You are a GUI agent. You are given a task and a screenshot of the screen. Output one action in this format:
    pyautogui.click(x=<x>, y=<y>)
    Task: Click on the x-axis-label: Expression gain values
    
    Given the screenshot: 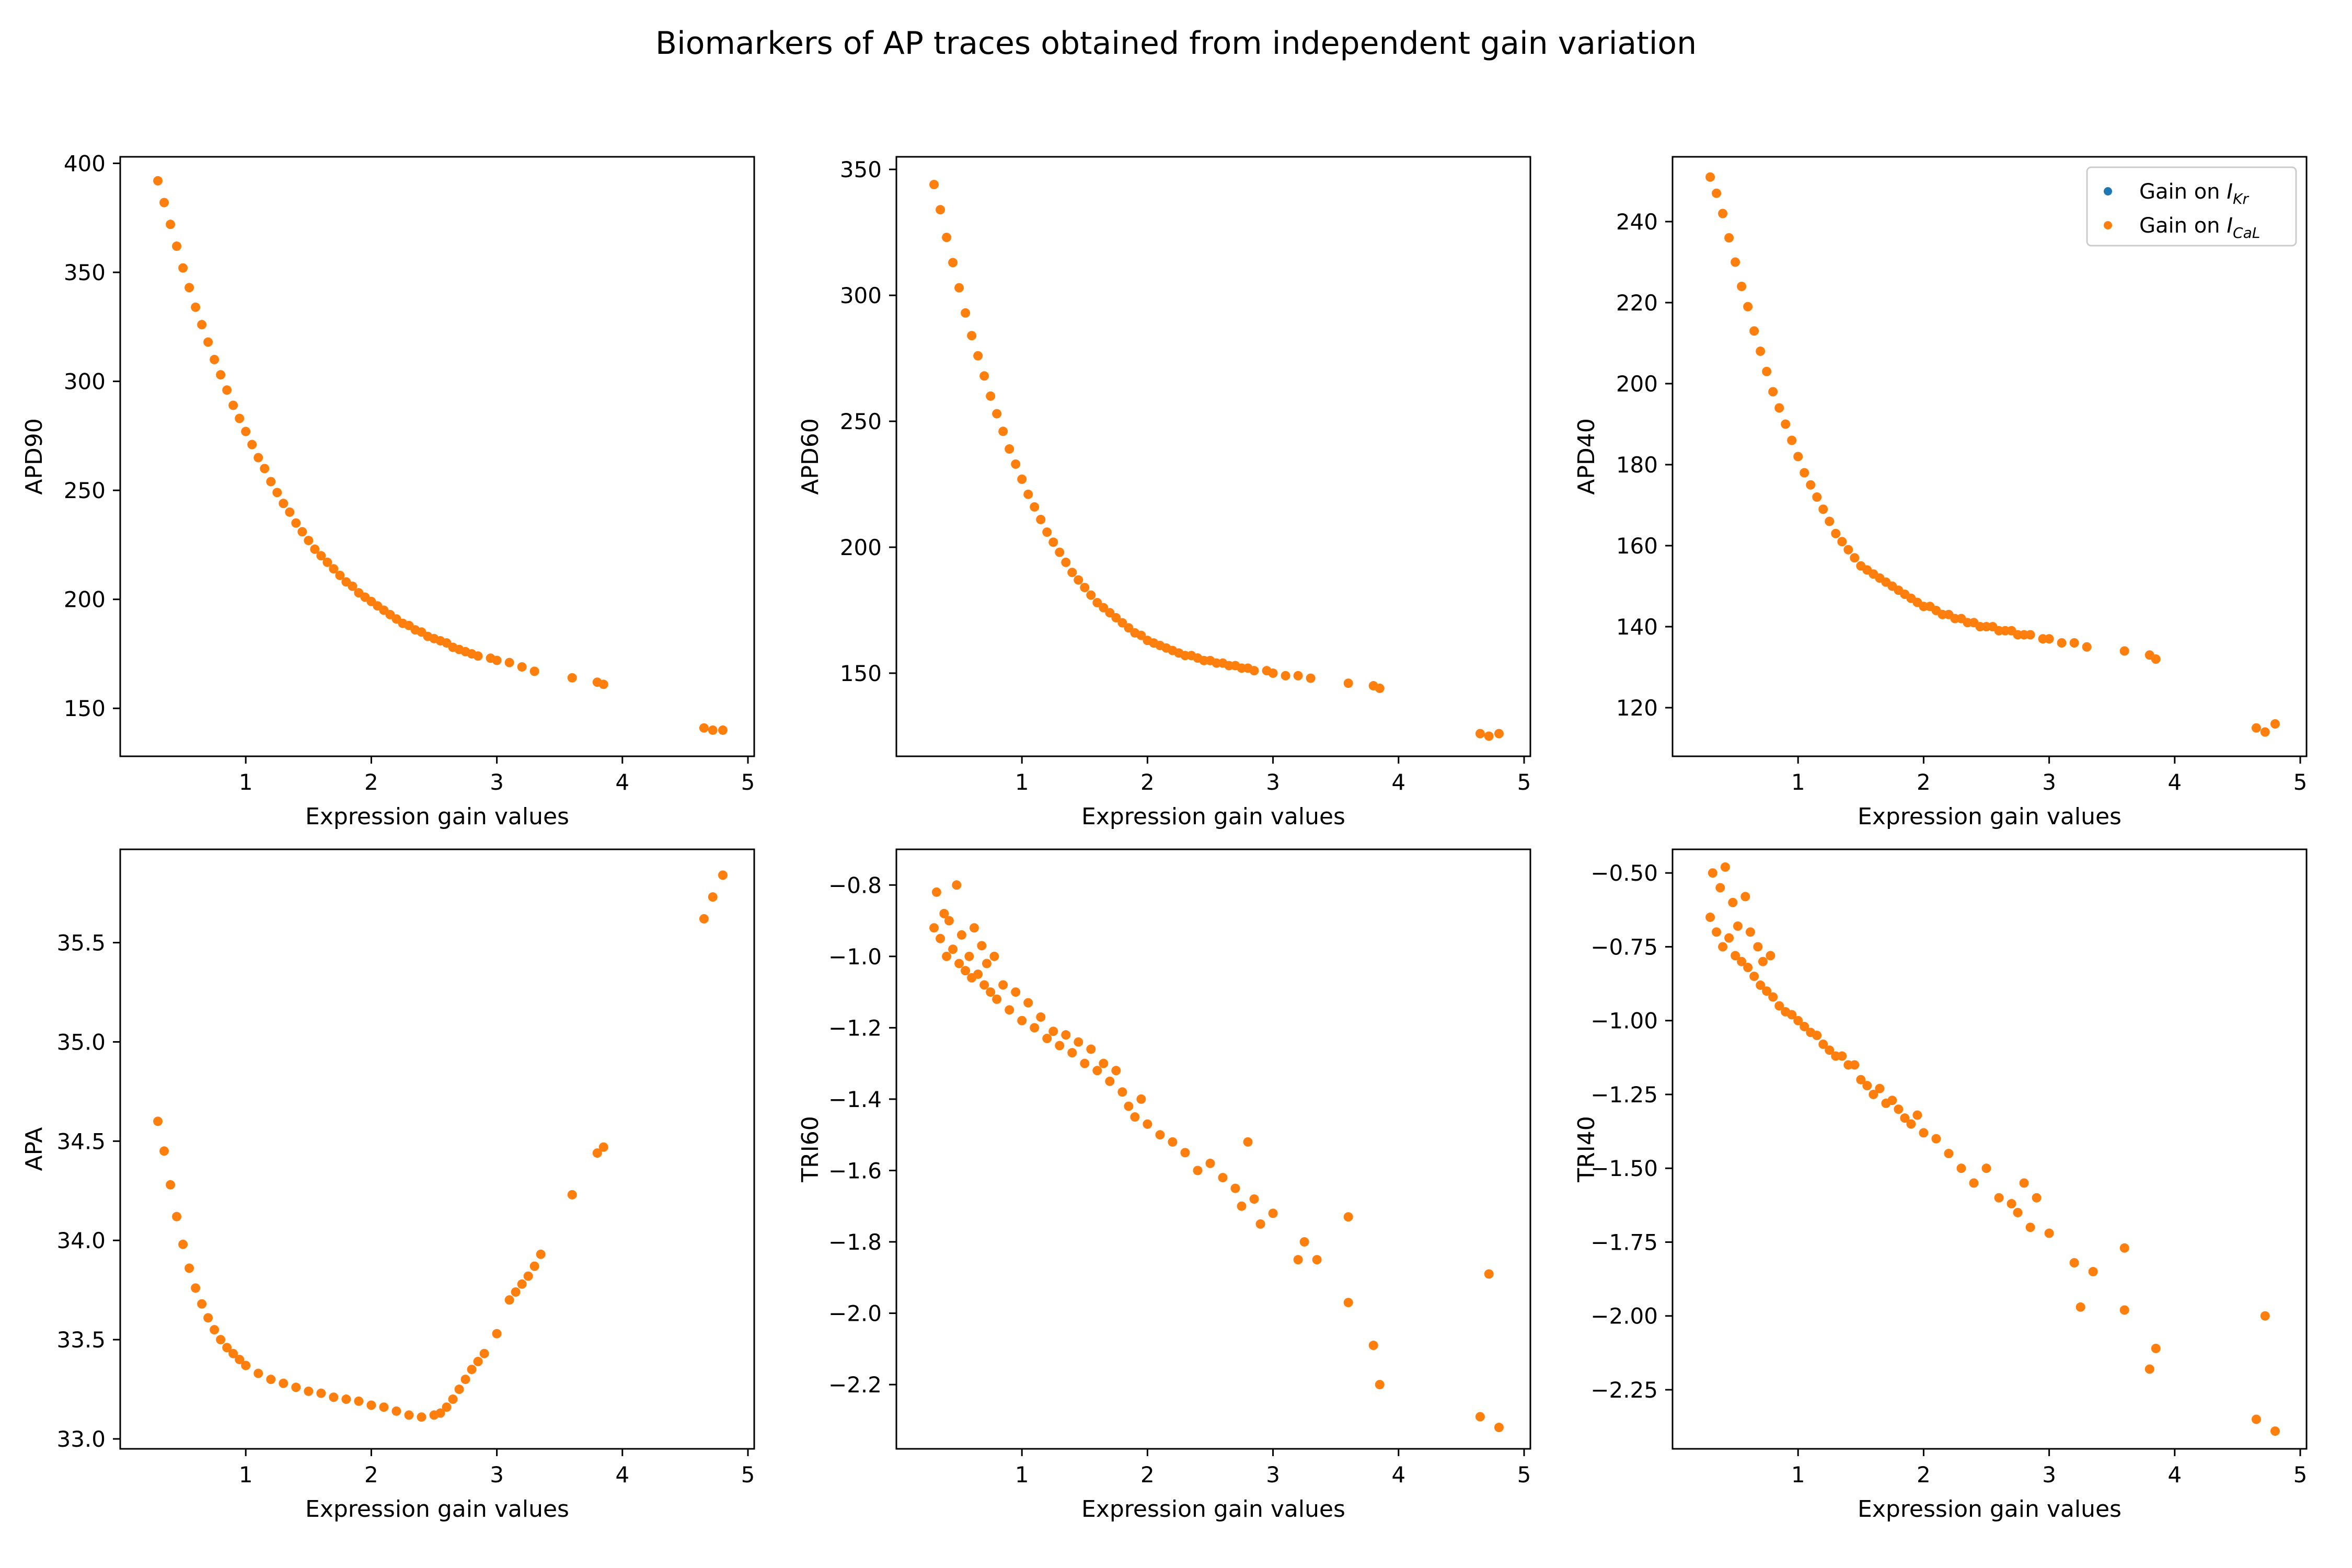 What is the action you would take?
    pyautogui.click(x=1213, y=1509)
    